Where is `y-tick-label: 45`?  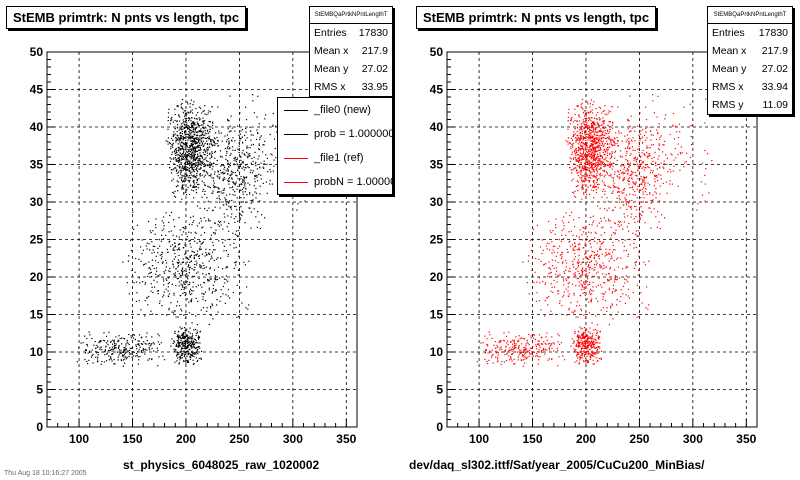
y-tick-label: 45 is located at coordinates (37, 90).